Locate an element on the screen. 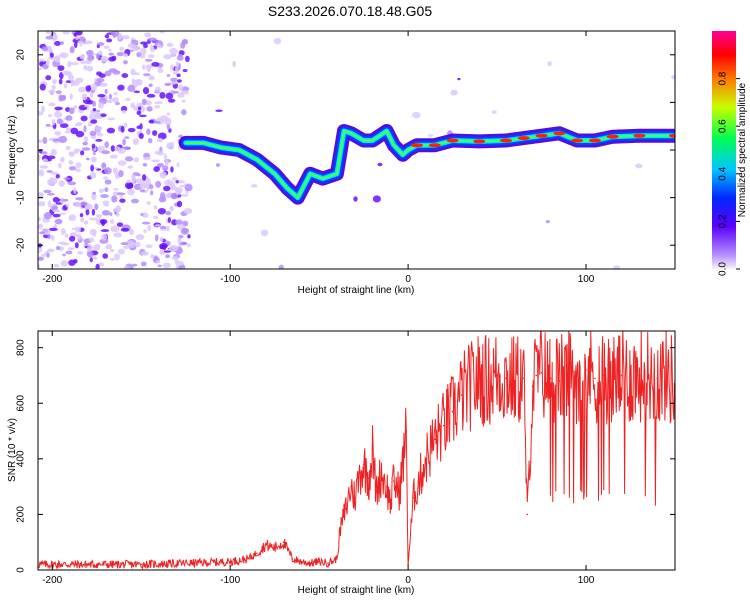  colorbar-label: Normalized spectral amplitude is located at coordinates (742, 149).